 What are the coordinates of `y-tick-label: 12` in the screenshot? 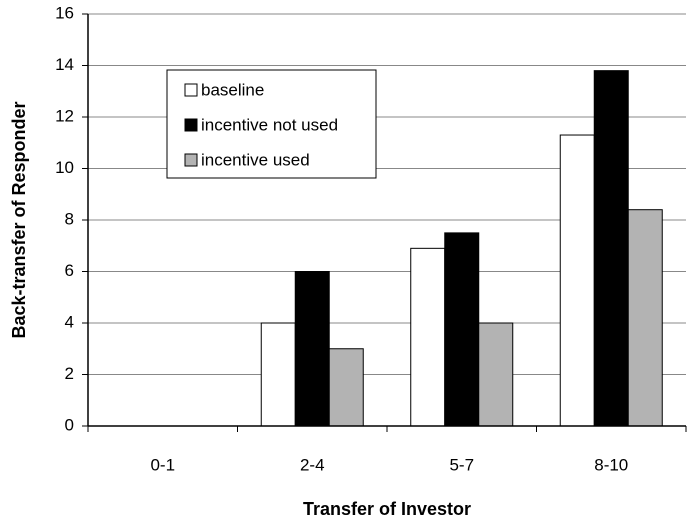 It's located at (64, 115).